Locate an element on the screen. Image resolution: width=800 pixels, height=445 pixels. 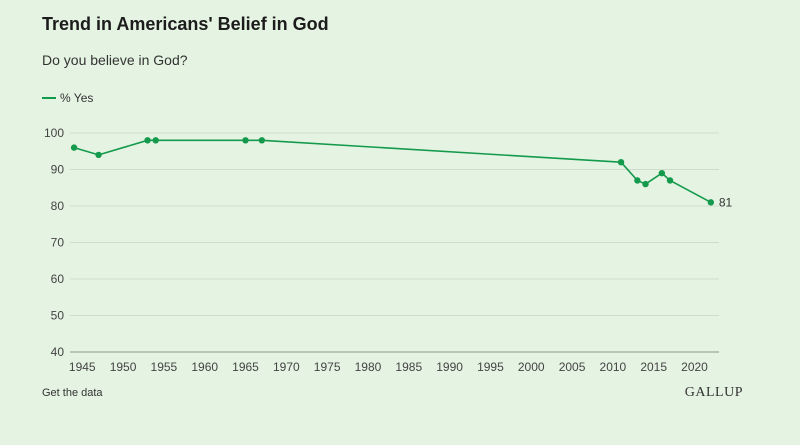
x-tick-label: 1995 is located at coordinates (490, 367).